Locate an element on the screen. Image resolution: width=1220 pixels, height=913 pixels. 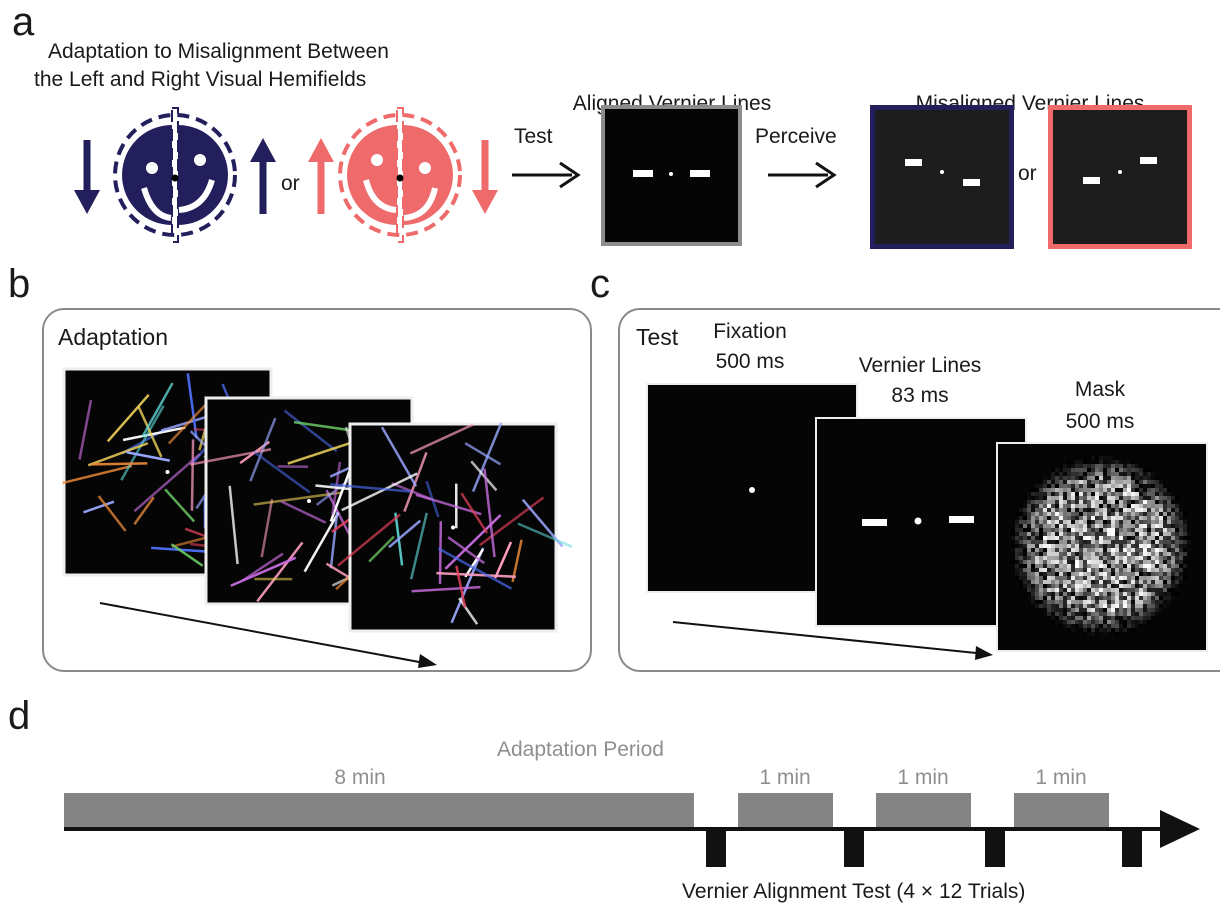
aligned-vernier-lines is located at coordinates (671, 173).